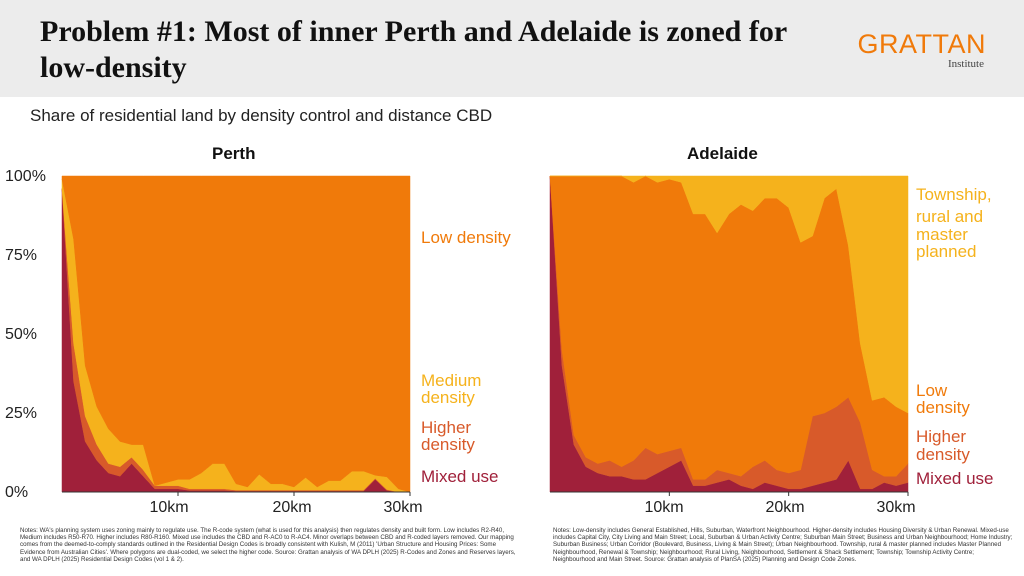  I want to click on adelaide-label-low-line1: Low, so click(932, 390).